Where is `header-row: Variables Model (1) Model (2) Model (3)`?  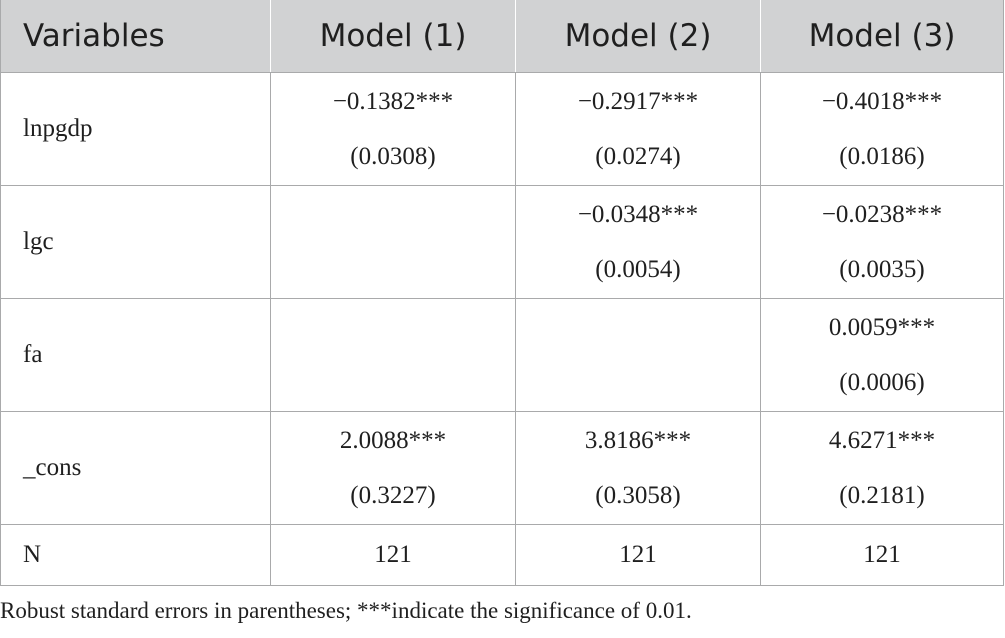
header-row: Variables Model (1) Model (2) Model (3) is located at coordinates (502, 36).